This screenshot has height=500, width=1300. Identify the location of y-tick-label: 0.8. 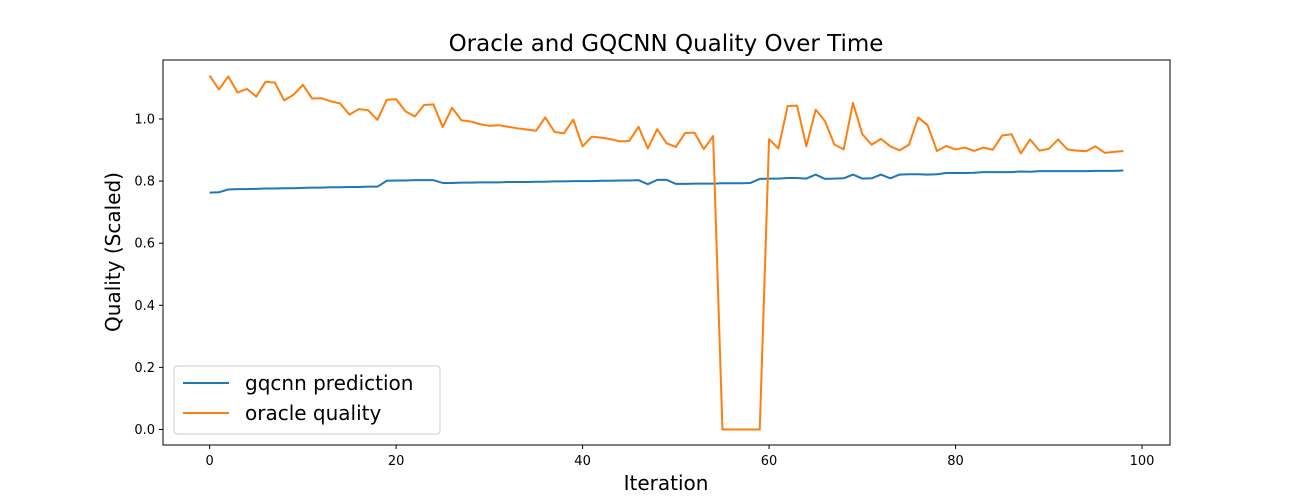
(144, 182).